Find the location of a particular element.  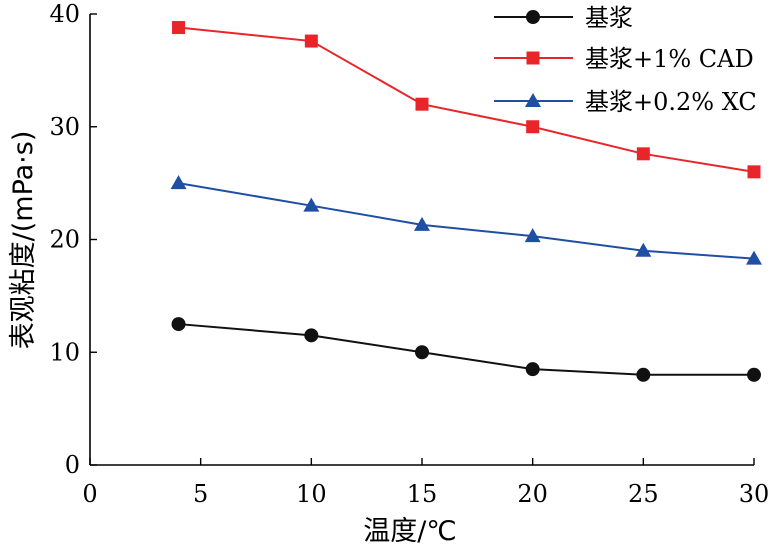

legend-item: 基浆+1% CAD is located at coordinates (624, 59).